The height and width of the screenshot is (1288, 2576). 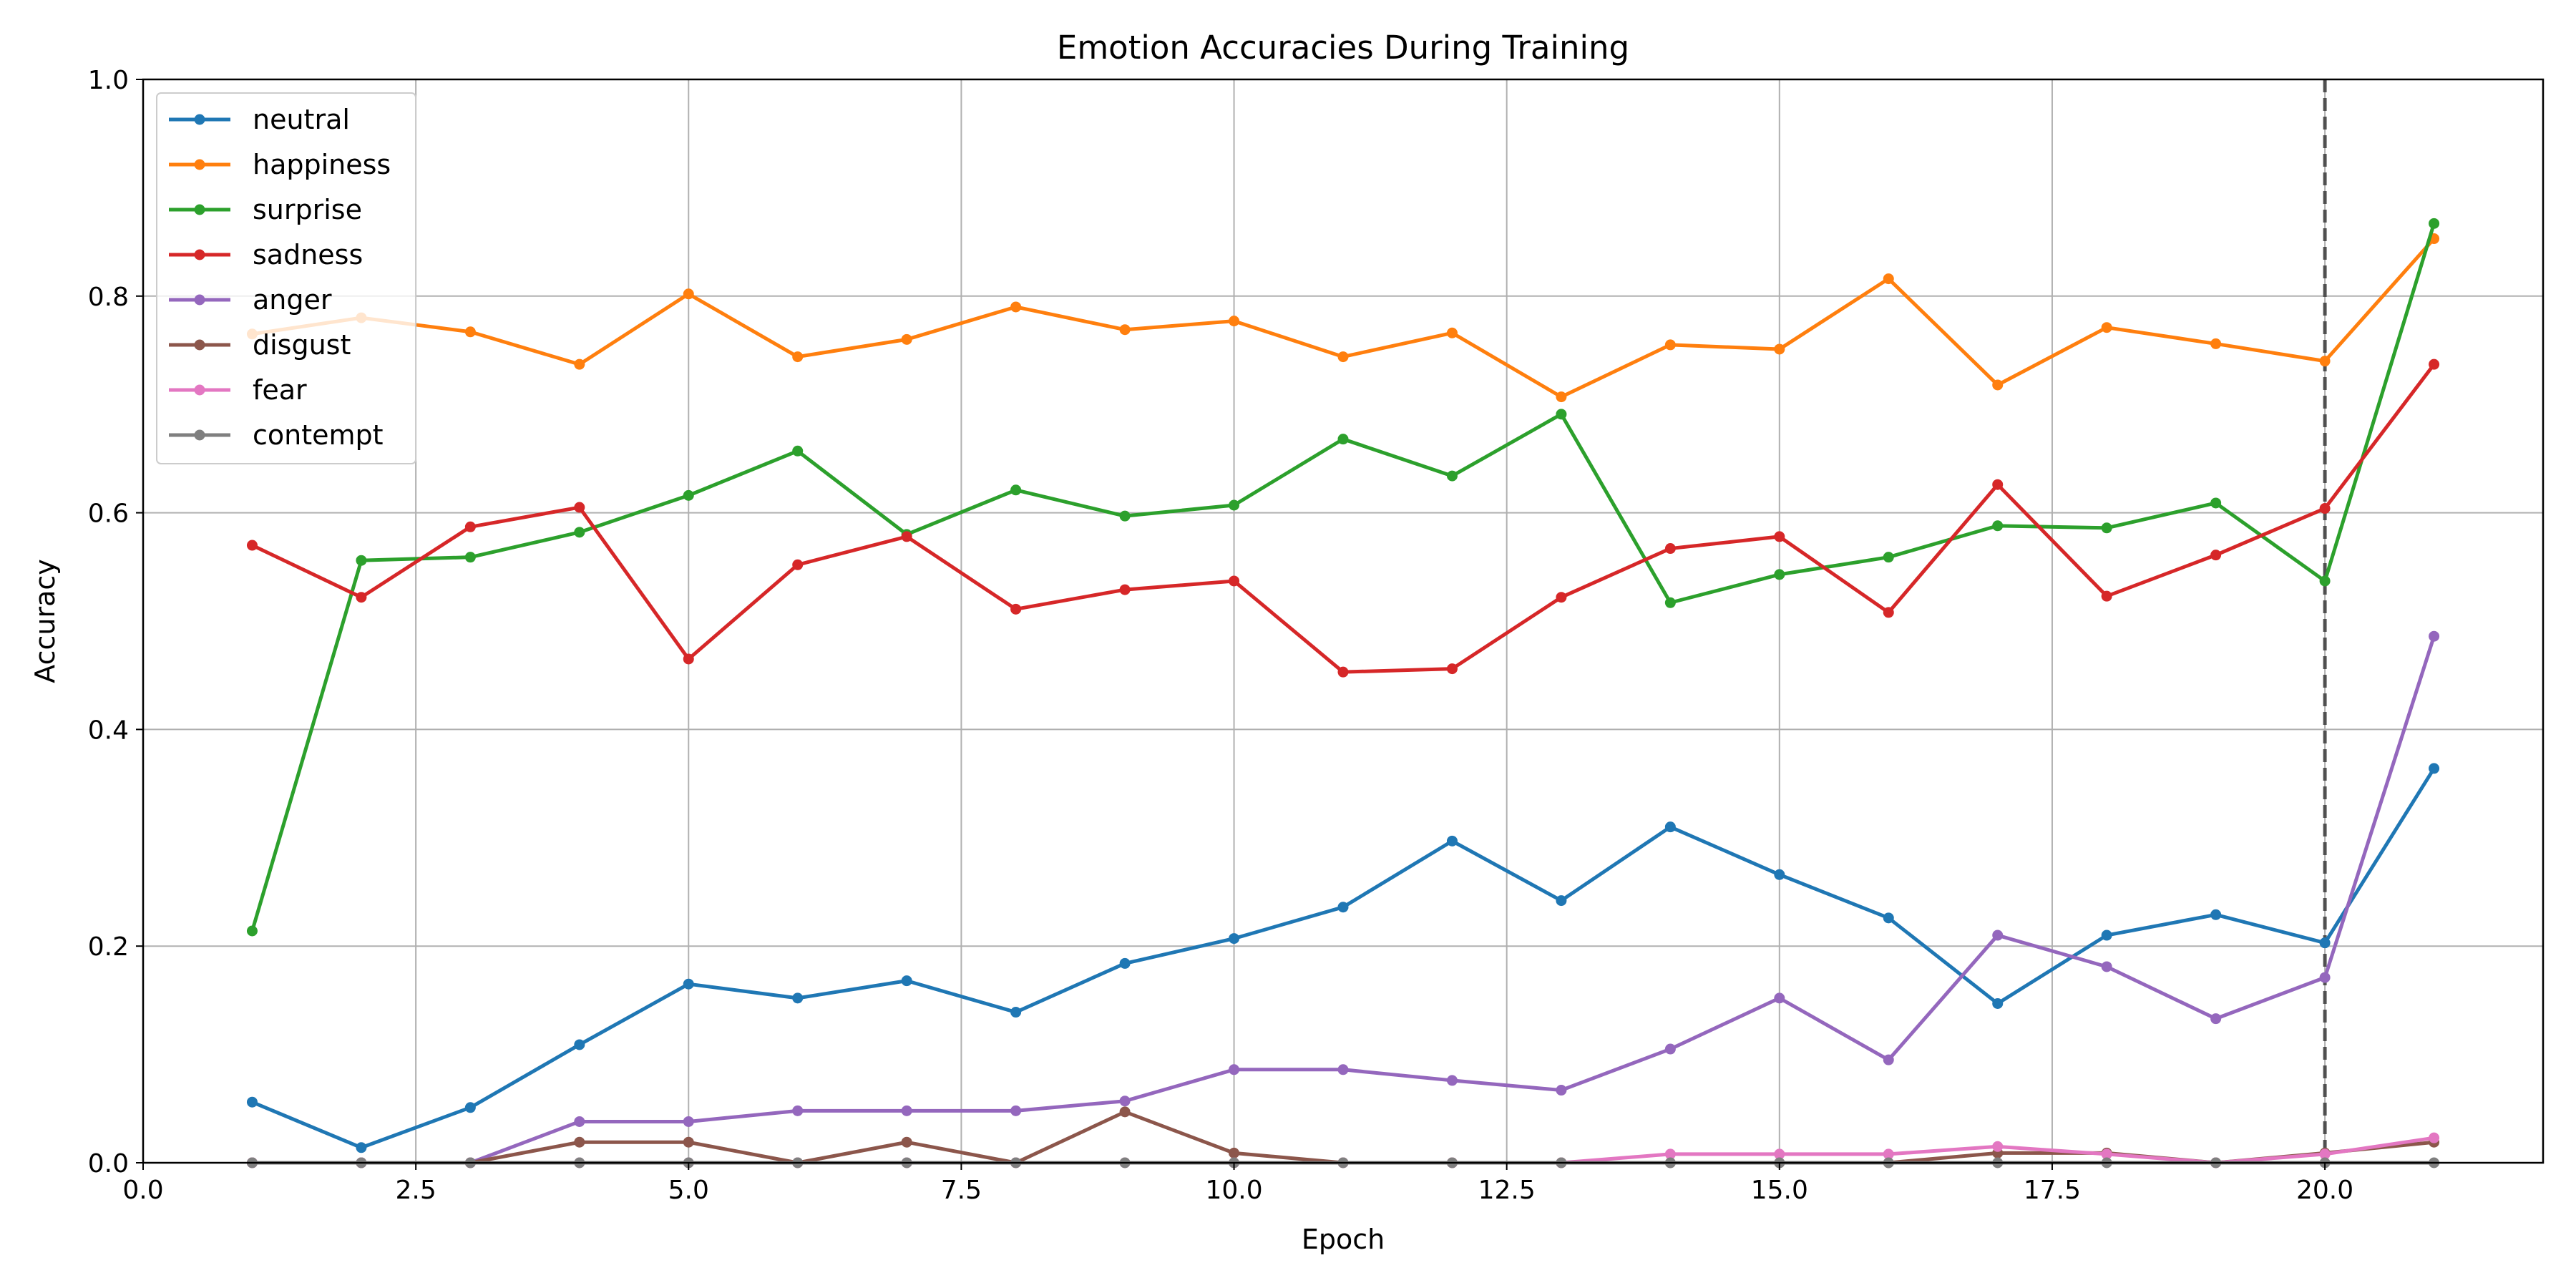 What do you see at coordinates (322, 164) in the screenshot?
I see `legend-label: happiness` at bounding box center [322, 164].